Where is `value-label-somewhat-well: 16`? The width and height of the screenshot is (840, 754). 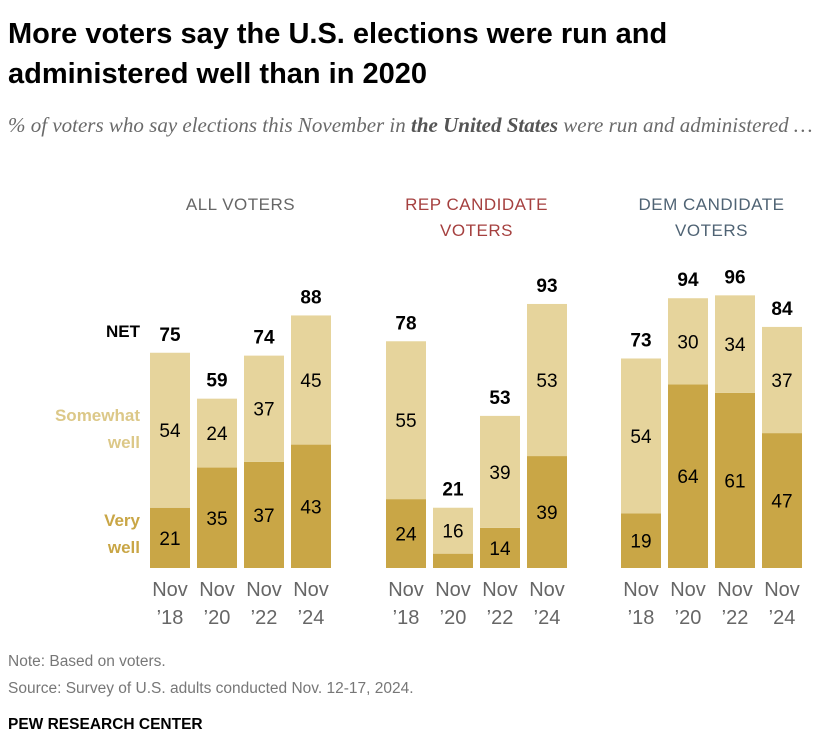 value-label-somewhat-well: 16 is located at coordinates (452, 532).